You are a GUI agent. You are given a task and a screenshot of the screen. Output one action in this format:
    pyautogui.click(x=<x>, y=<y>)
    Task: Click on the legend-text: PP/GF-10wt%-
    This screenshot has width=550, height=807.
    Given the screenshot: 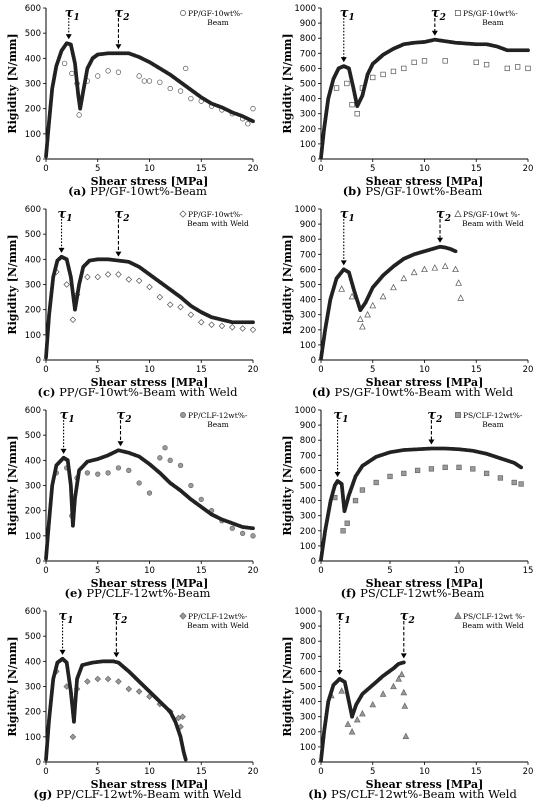 What is the action you would take?
    pyautogui.click(x=215, y=13)
    